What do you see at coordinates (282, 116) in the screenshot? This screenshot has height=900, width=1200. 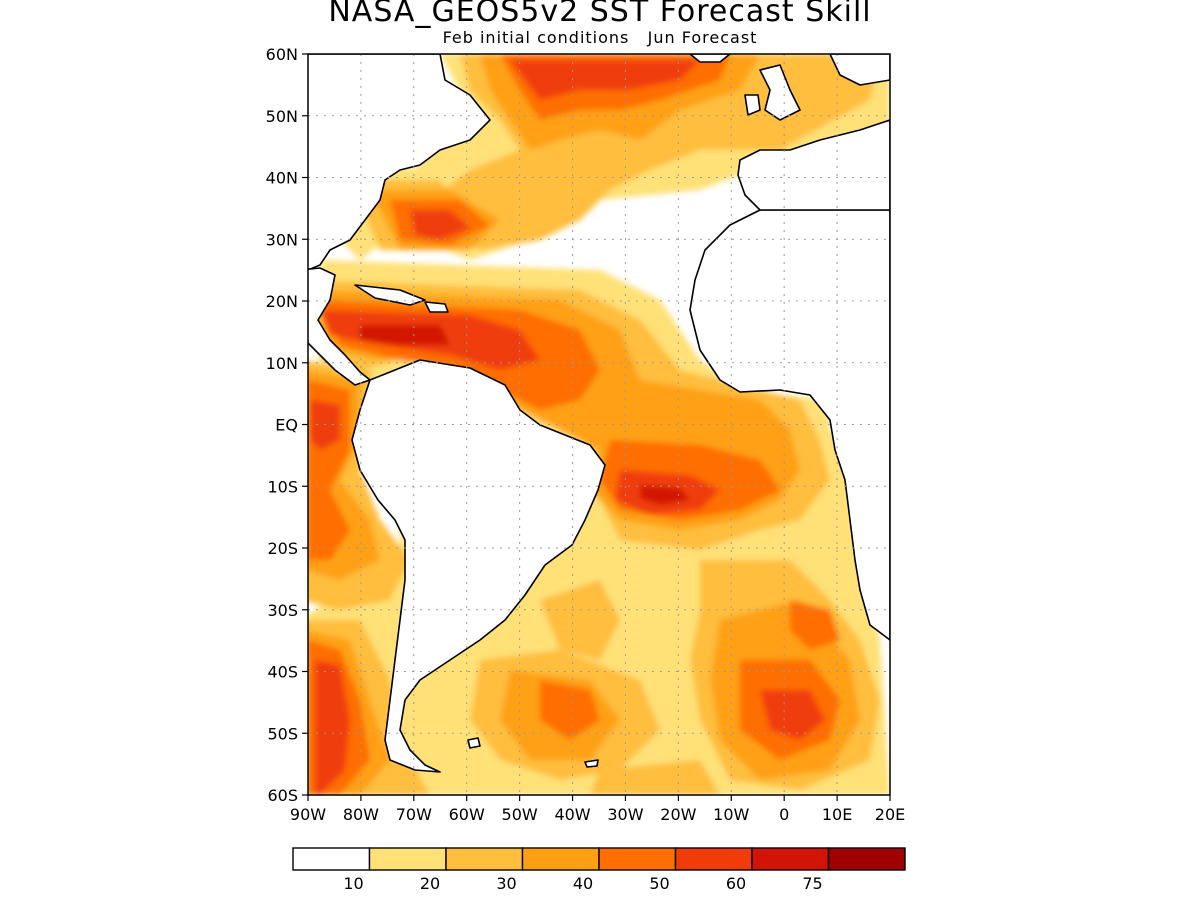 I see `lat-tick-label: 50N` at bounding box center [282, 116].